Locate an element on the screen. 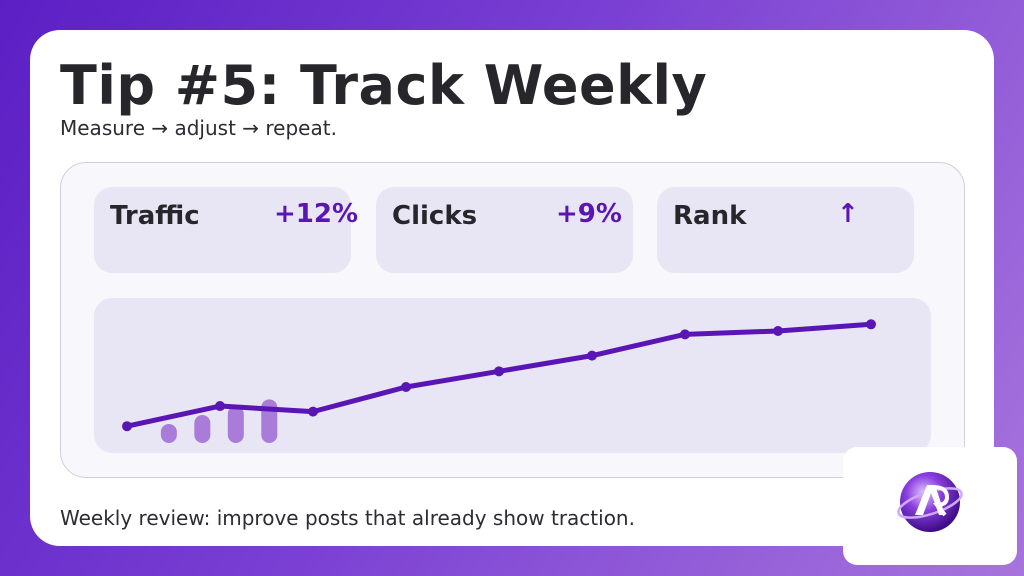 The width and height of the screenshot is (1024, 576). metric-label-rank: Rank is located at coordinates (710, 216).